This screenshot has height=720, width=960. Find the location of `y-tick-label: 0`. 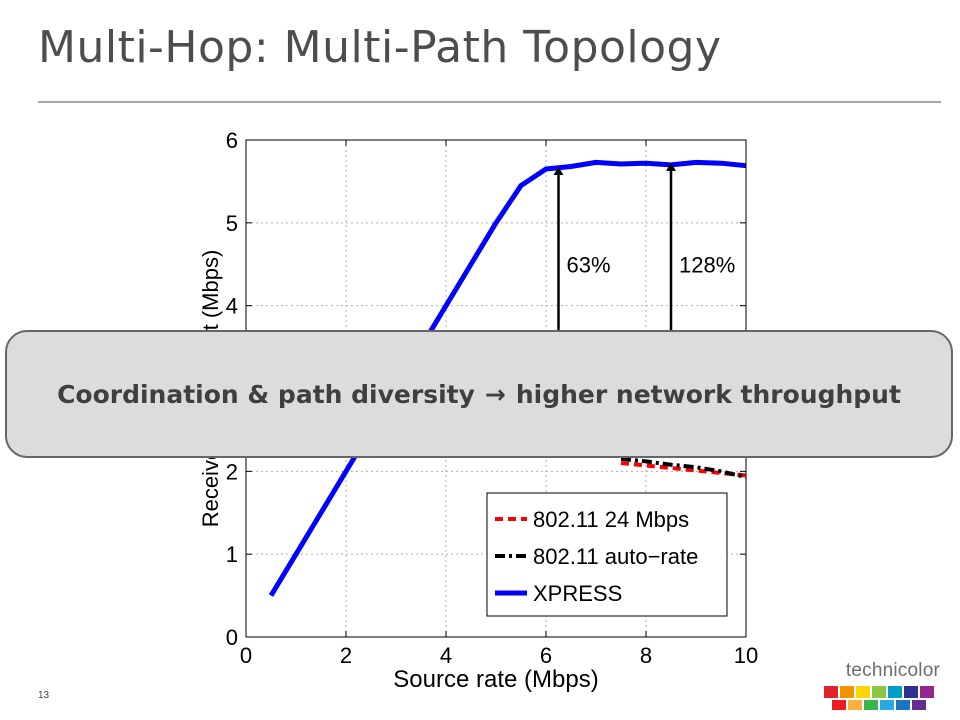

y-tick-label: 0 is located at coordinates (232, 637).